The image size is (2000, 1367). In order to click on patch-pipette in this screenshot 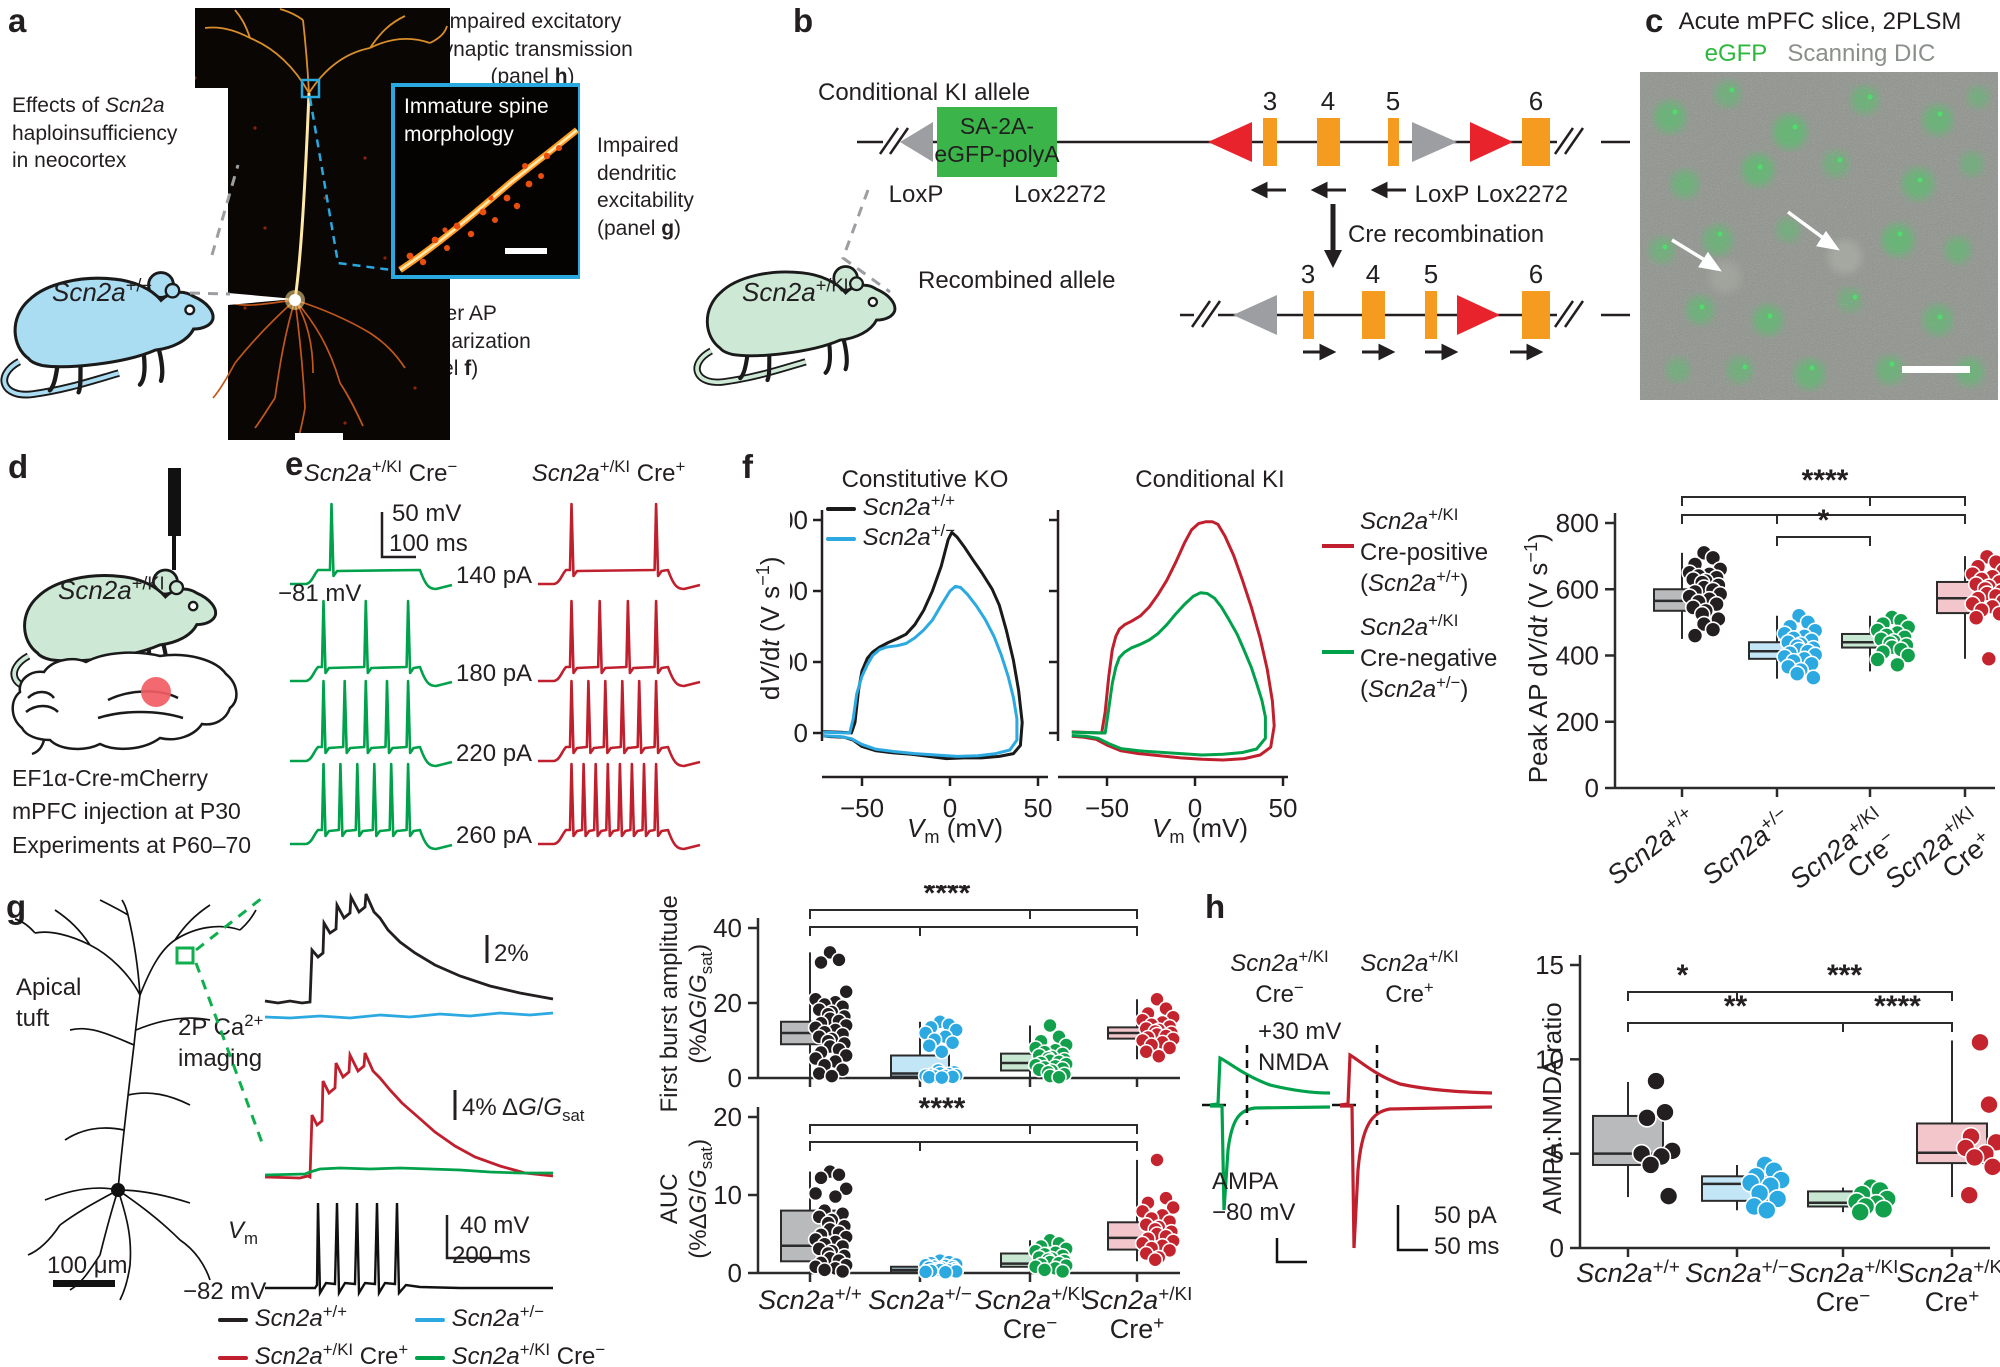, I will do `click(261, 299)`.